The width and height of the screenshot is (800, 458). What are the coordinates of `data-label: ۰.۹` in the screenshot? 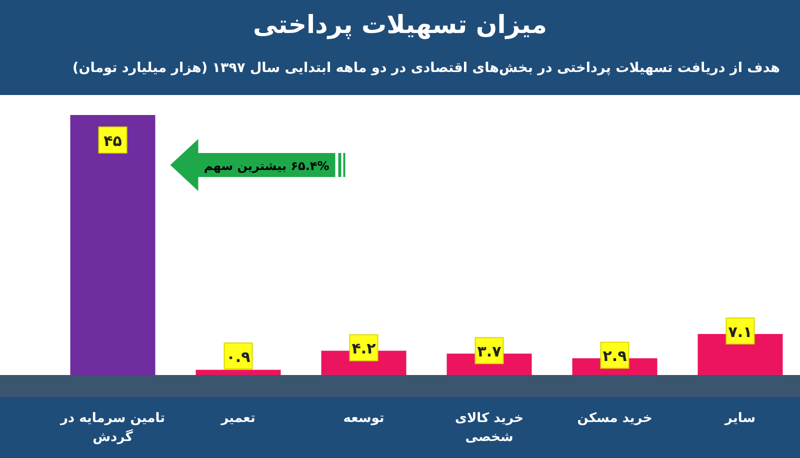 It's located at (238, 357).